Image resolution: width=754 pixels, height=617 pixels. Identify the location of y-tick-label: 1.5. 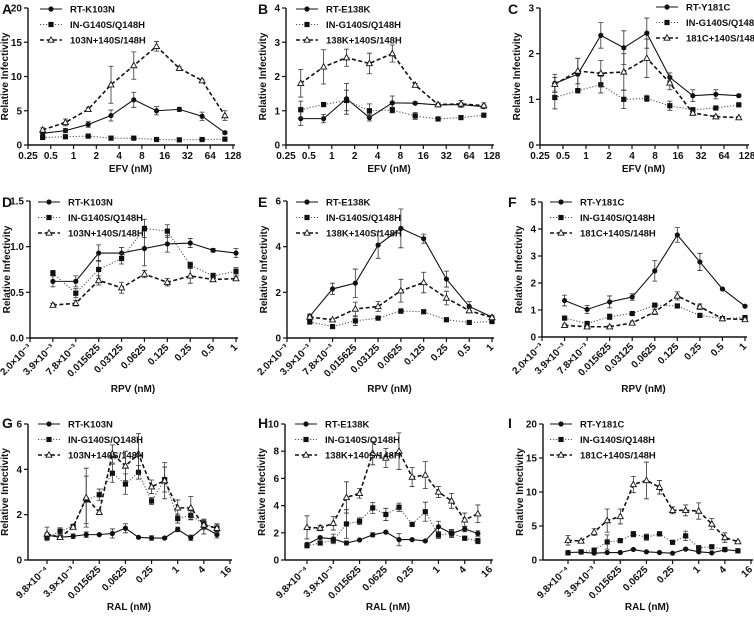
(17, 202).